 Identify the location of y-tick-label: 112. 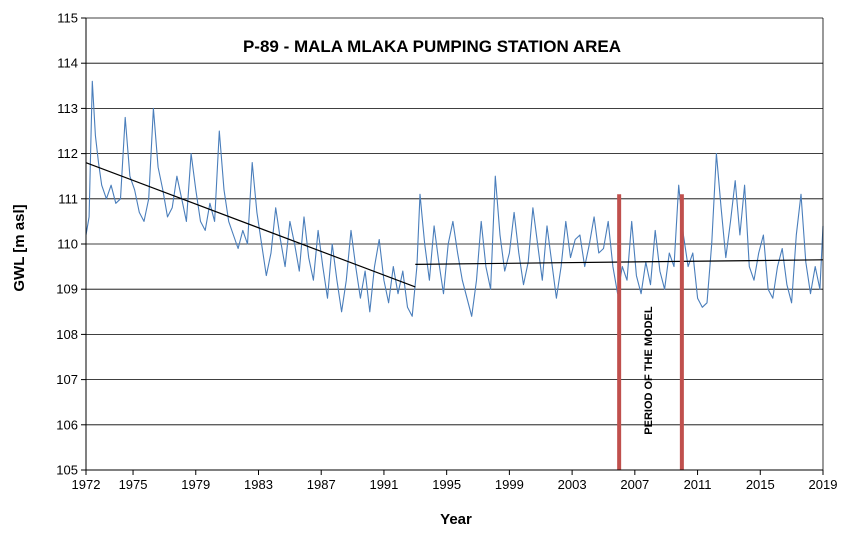
(67, 153).